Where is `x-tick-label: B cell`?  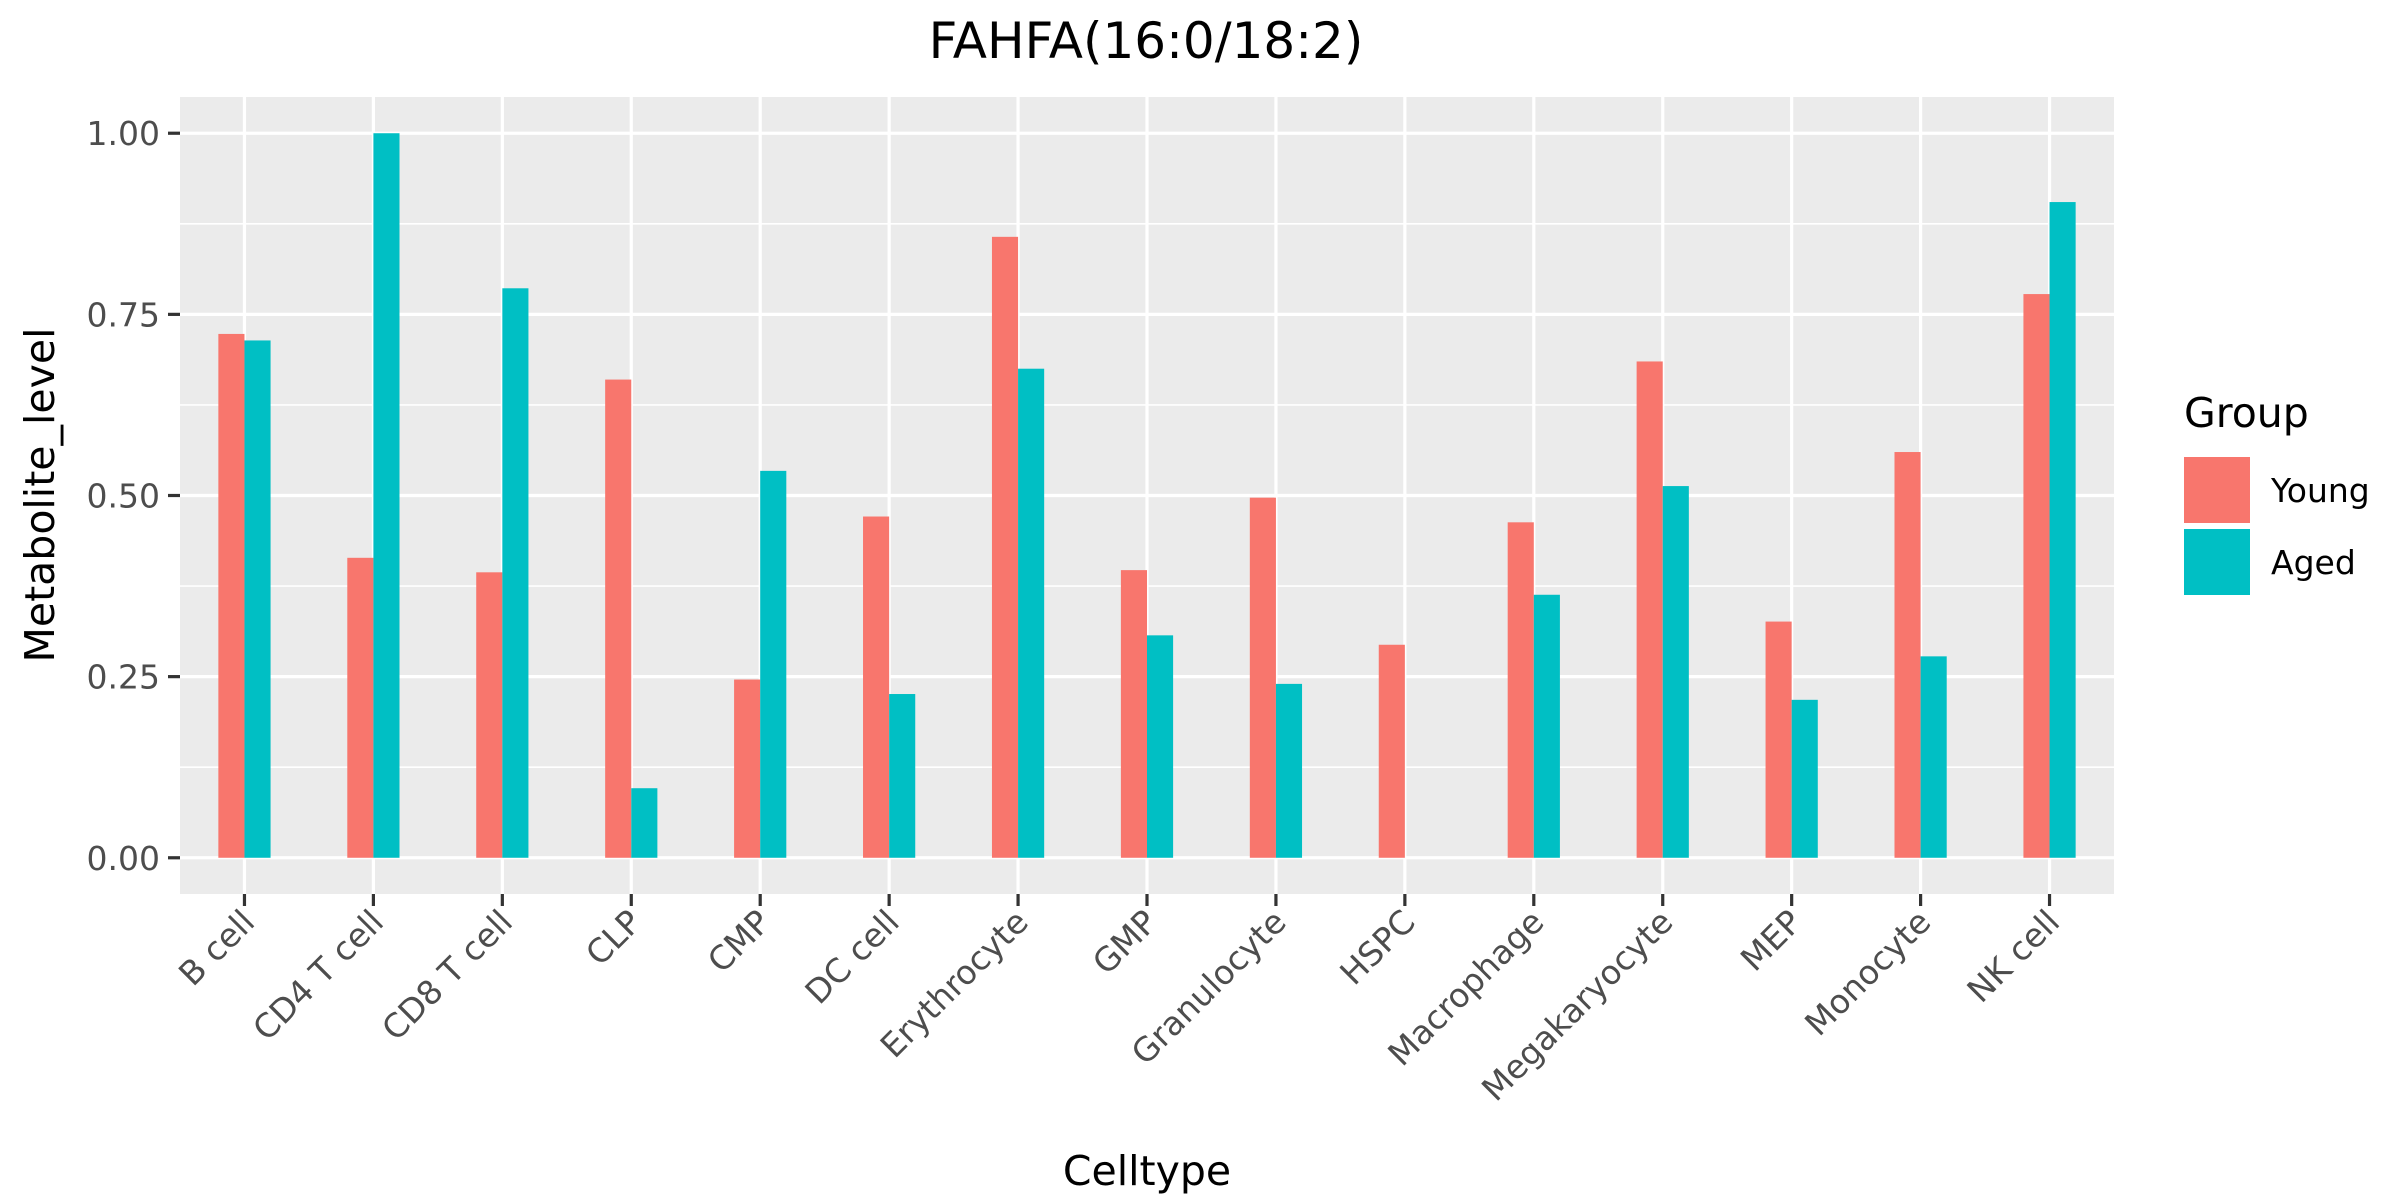 x-tick-label: B cell is located at coordinates (216, 947).